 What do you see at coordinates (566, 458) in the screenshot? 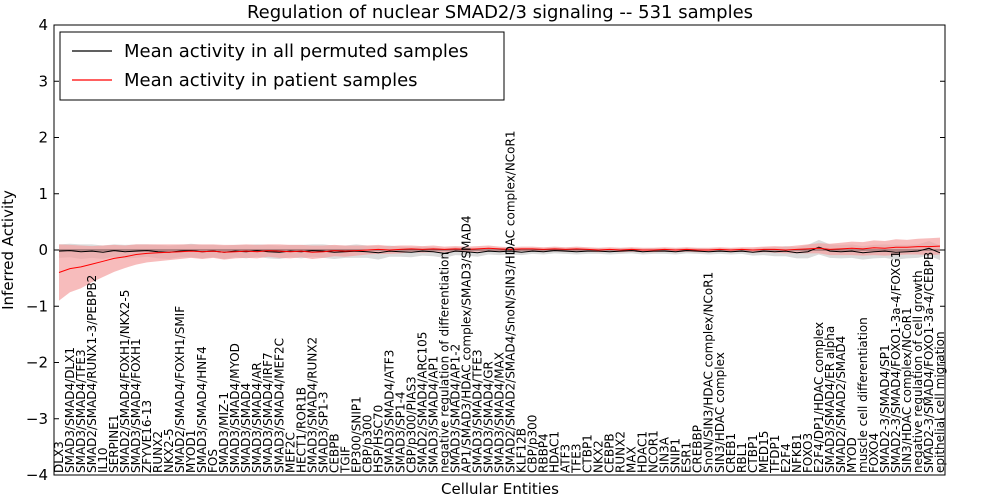
I see `entity-label: ATF3` at bounding box center [566, 458].